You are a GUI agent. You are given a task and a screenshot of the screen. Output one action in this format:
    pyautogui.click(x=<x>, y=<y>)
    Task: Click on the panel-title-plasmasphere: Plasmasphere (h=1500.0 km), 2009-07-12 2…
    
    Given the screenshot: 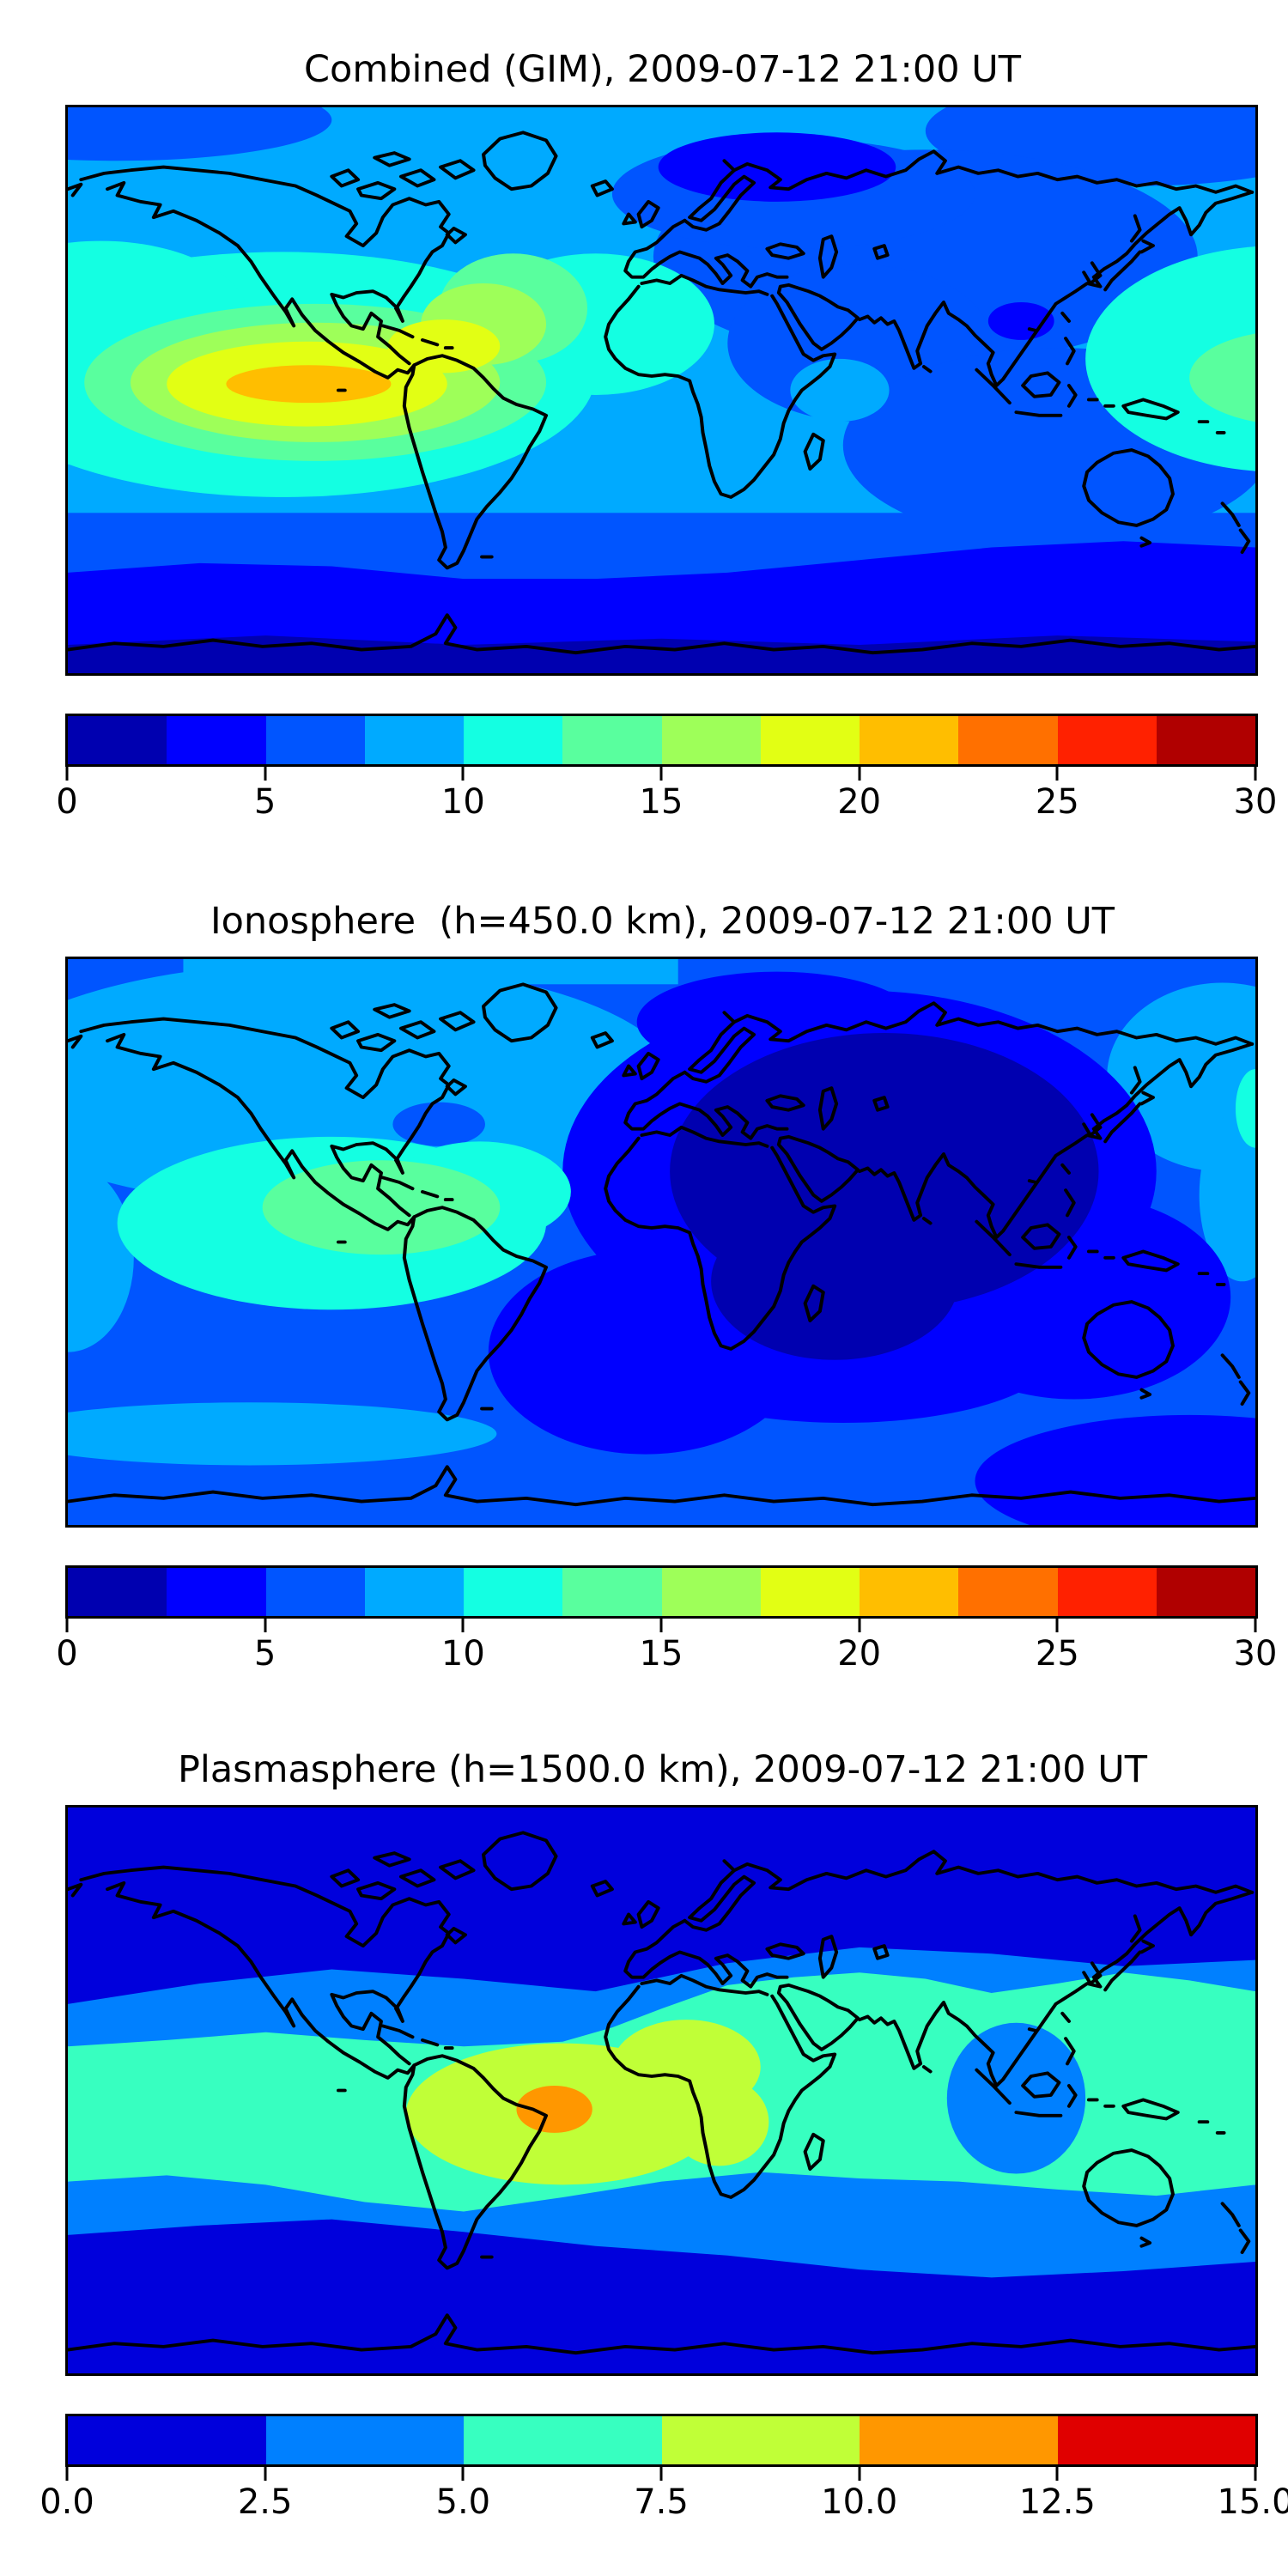 What is the action you would take?
    pyautogui.click(x=662, y=1770)
    